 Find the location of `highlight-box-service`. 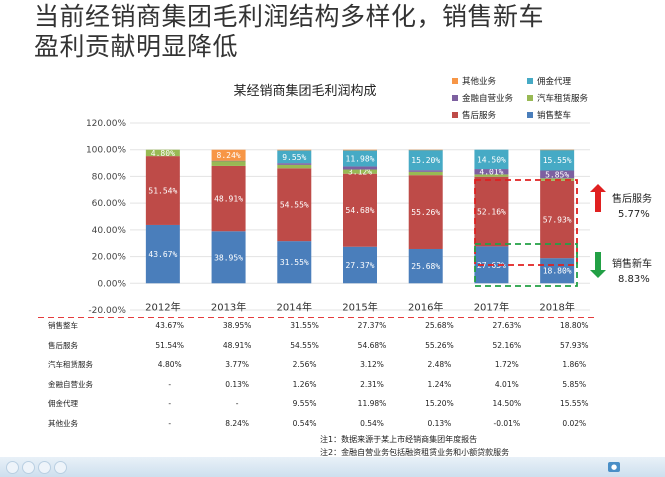

highlight-box-service is located at coordinates (526, 222).